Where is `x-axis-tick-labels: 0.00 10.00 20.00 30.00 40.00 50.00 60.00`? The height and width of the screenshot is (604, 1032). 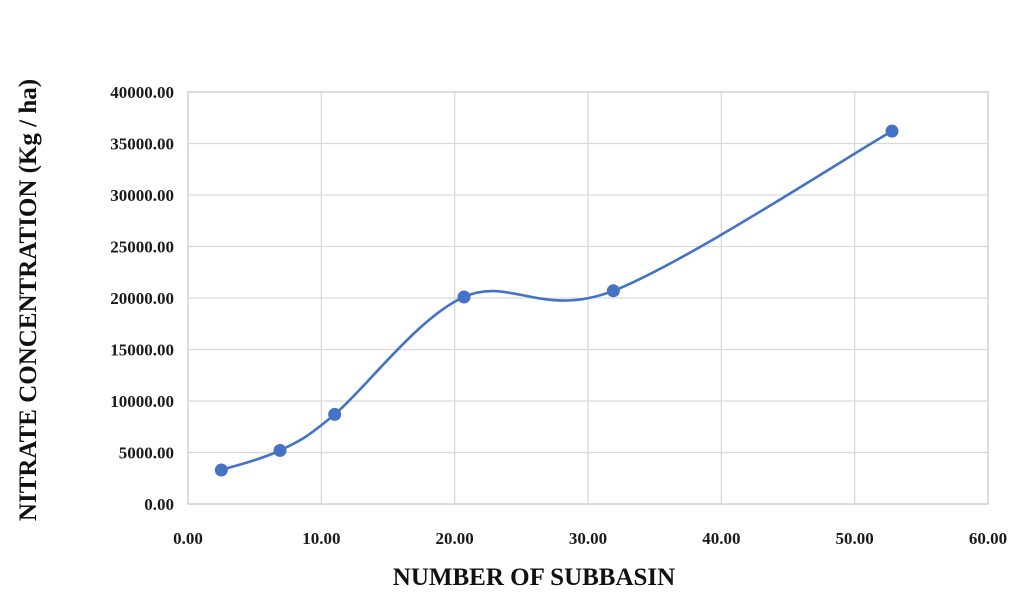 x-axis-tick-labels: 0.00 10.00 20.00 30.00 40.00 50.00 60.00 is located at coordinates (590, 538).